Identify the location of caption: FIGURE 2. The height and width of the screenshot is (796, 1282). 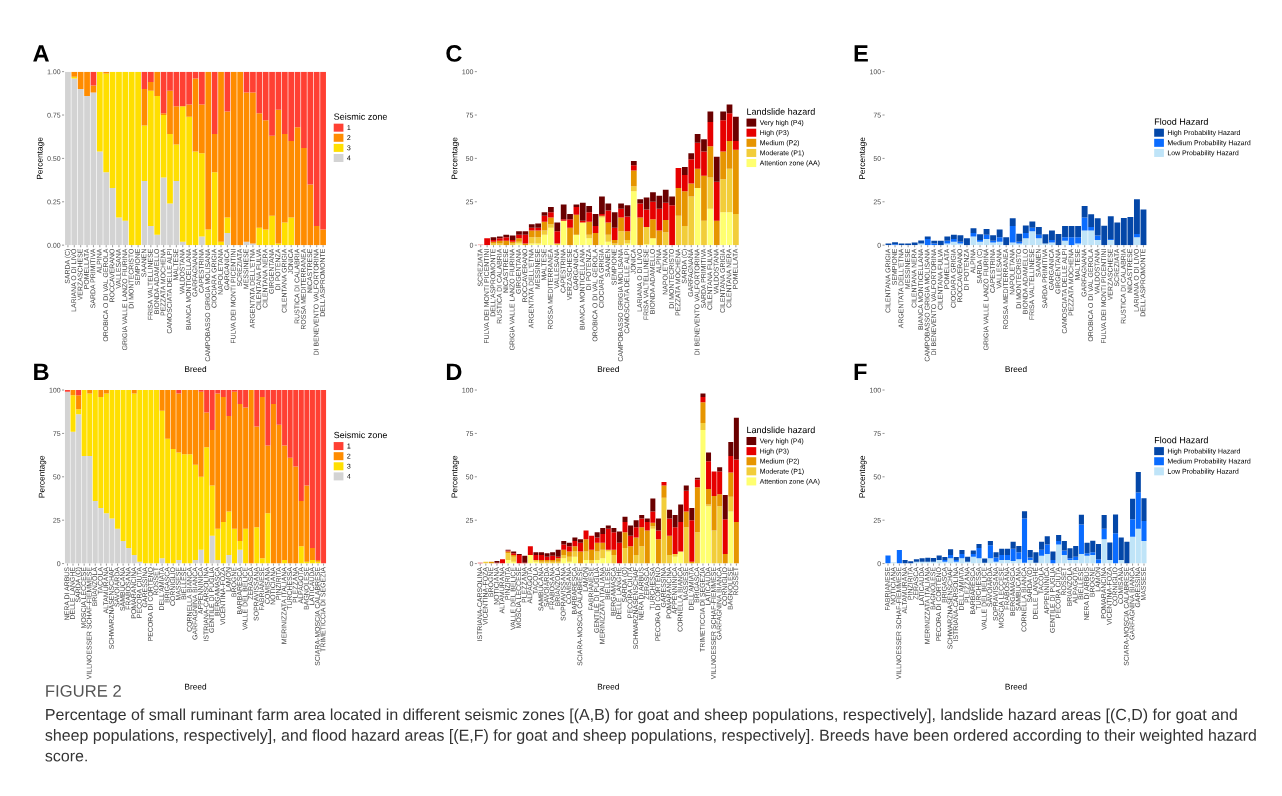
(83, 691).